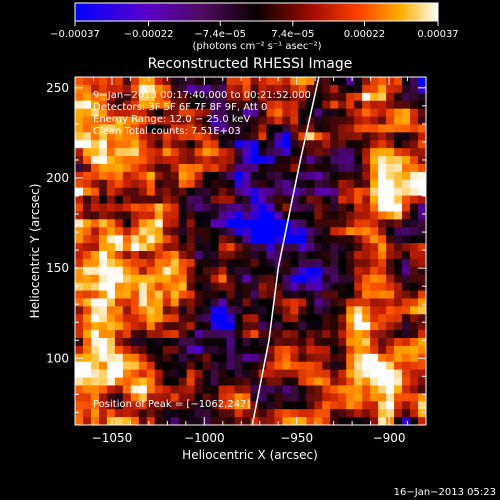 This screenshot has height=500, width=500. Describe the element at coordinates (202, 95) in the screenshot. I see `info-line-time: 9−Jan−2013 00:17:40.000 to 00:21:52.000` at that location.